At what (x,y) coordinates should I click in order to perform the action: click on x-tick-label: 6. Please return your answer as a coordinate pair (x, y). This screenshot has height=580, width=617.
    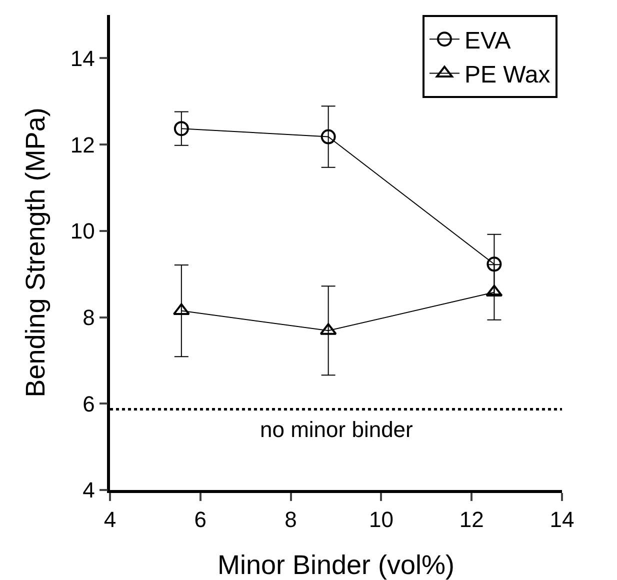
    Looking at the image, I should click on (200, 519).